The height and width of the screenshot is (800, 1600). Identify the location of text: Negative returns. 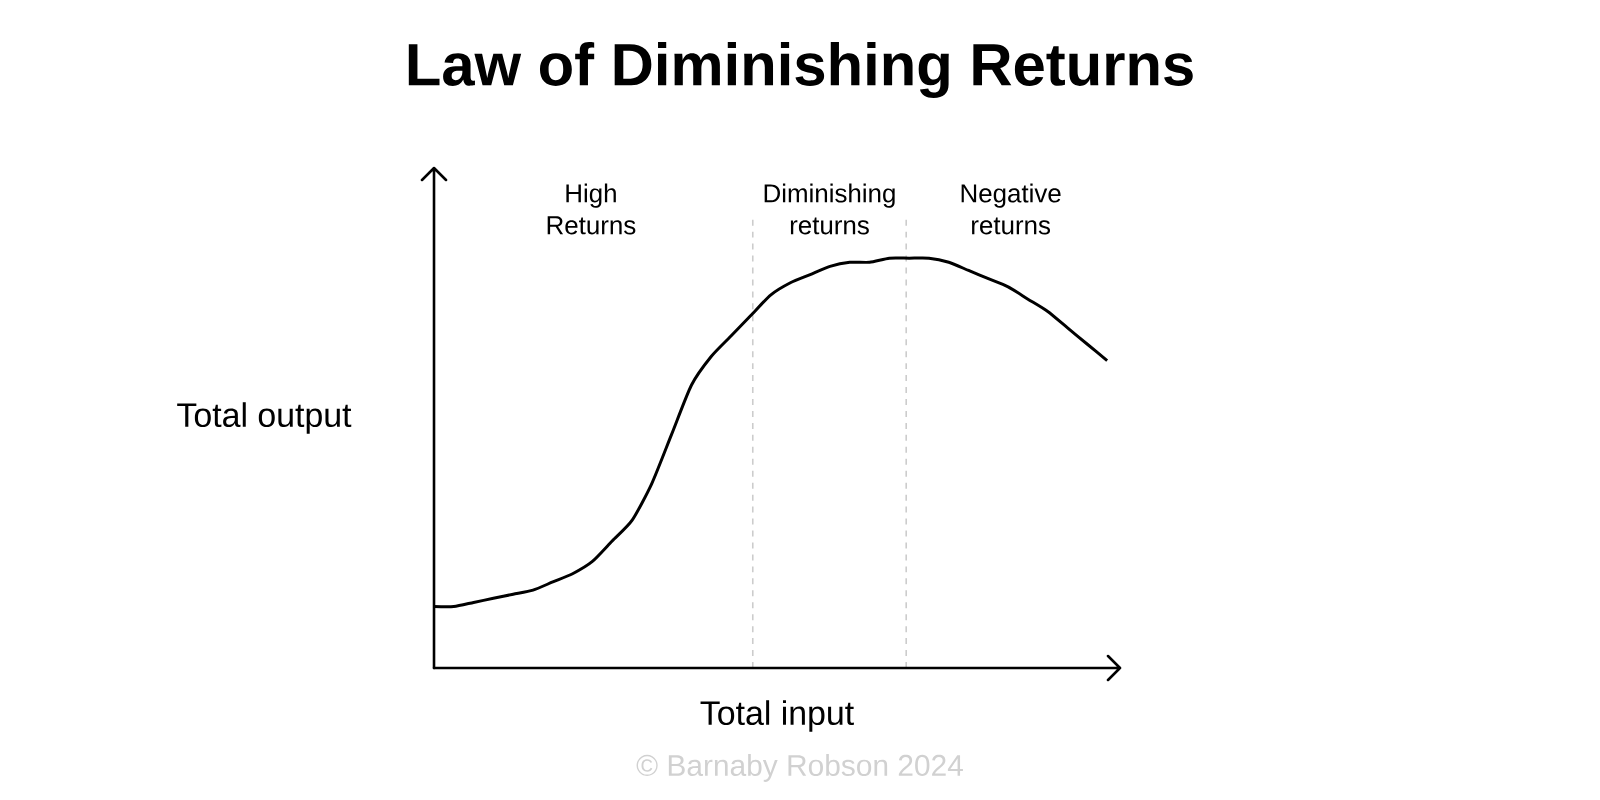
(1011, 209).